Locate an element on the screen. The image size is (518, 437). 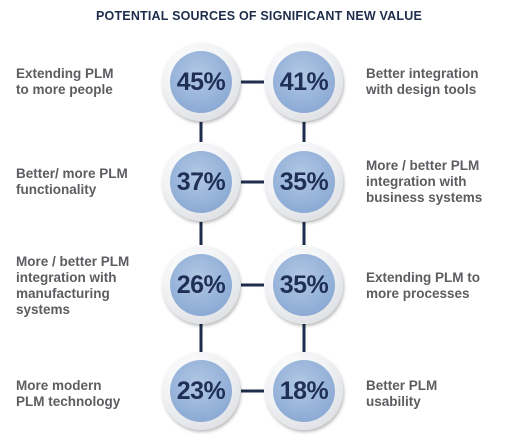
value-text: 18% is located at coordinates (304, 390).